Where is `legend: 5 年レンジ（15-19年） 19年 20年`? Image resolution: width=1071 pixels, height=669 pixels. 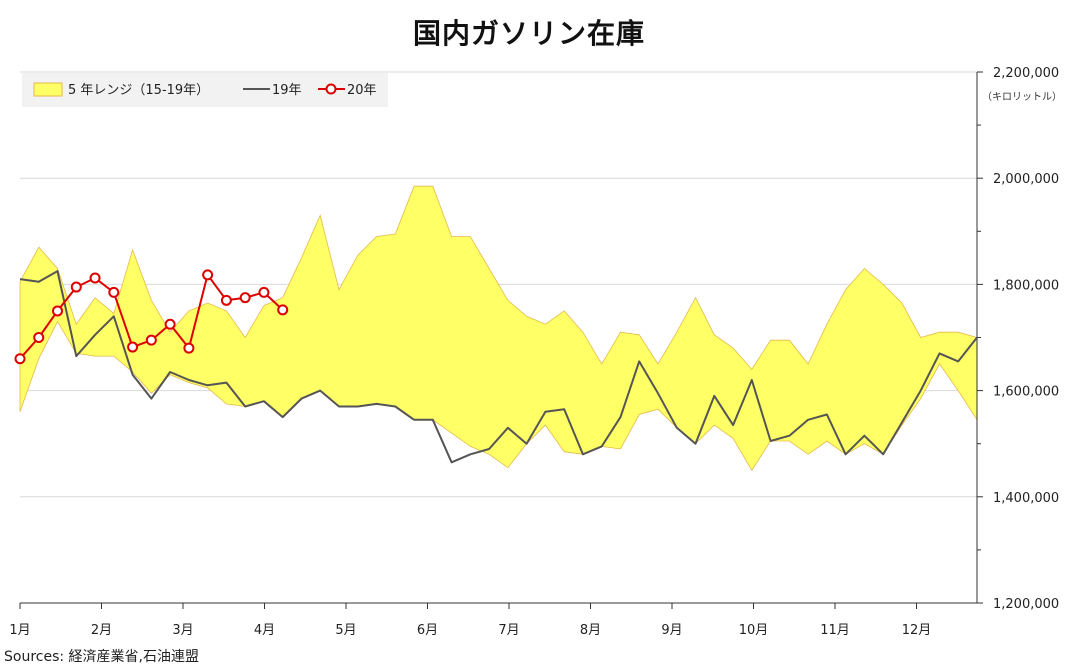 legend: 5 年レンジ（15-19年） 19年 20年 is located at coordinates (205, 90).